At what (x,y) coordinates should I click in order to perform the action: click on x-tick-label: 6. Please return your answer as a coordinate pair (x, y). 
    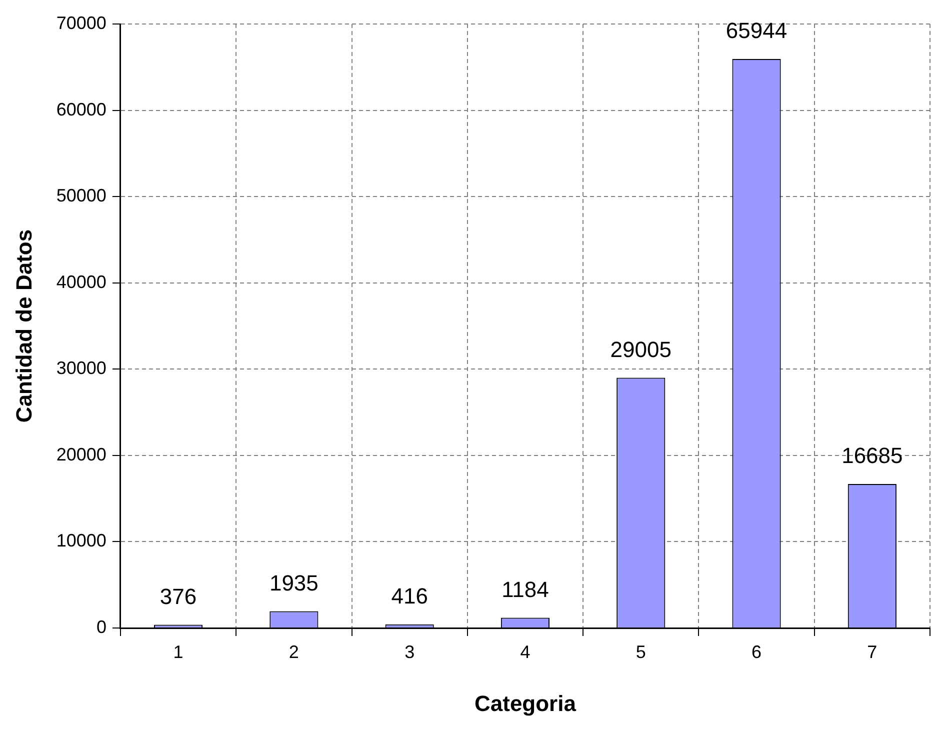
    Looking at the image, I should click on (757, 652).